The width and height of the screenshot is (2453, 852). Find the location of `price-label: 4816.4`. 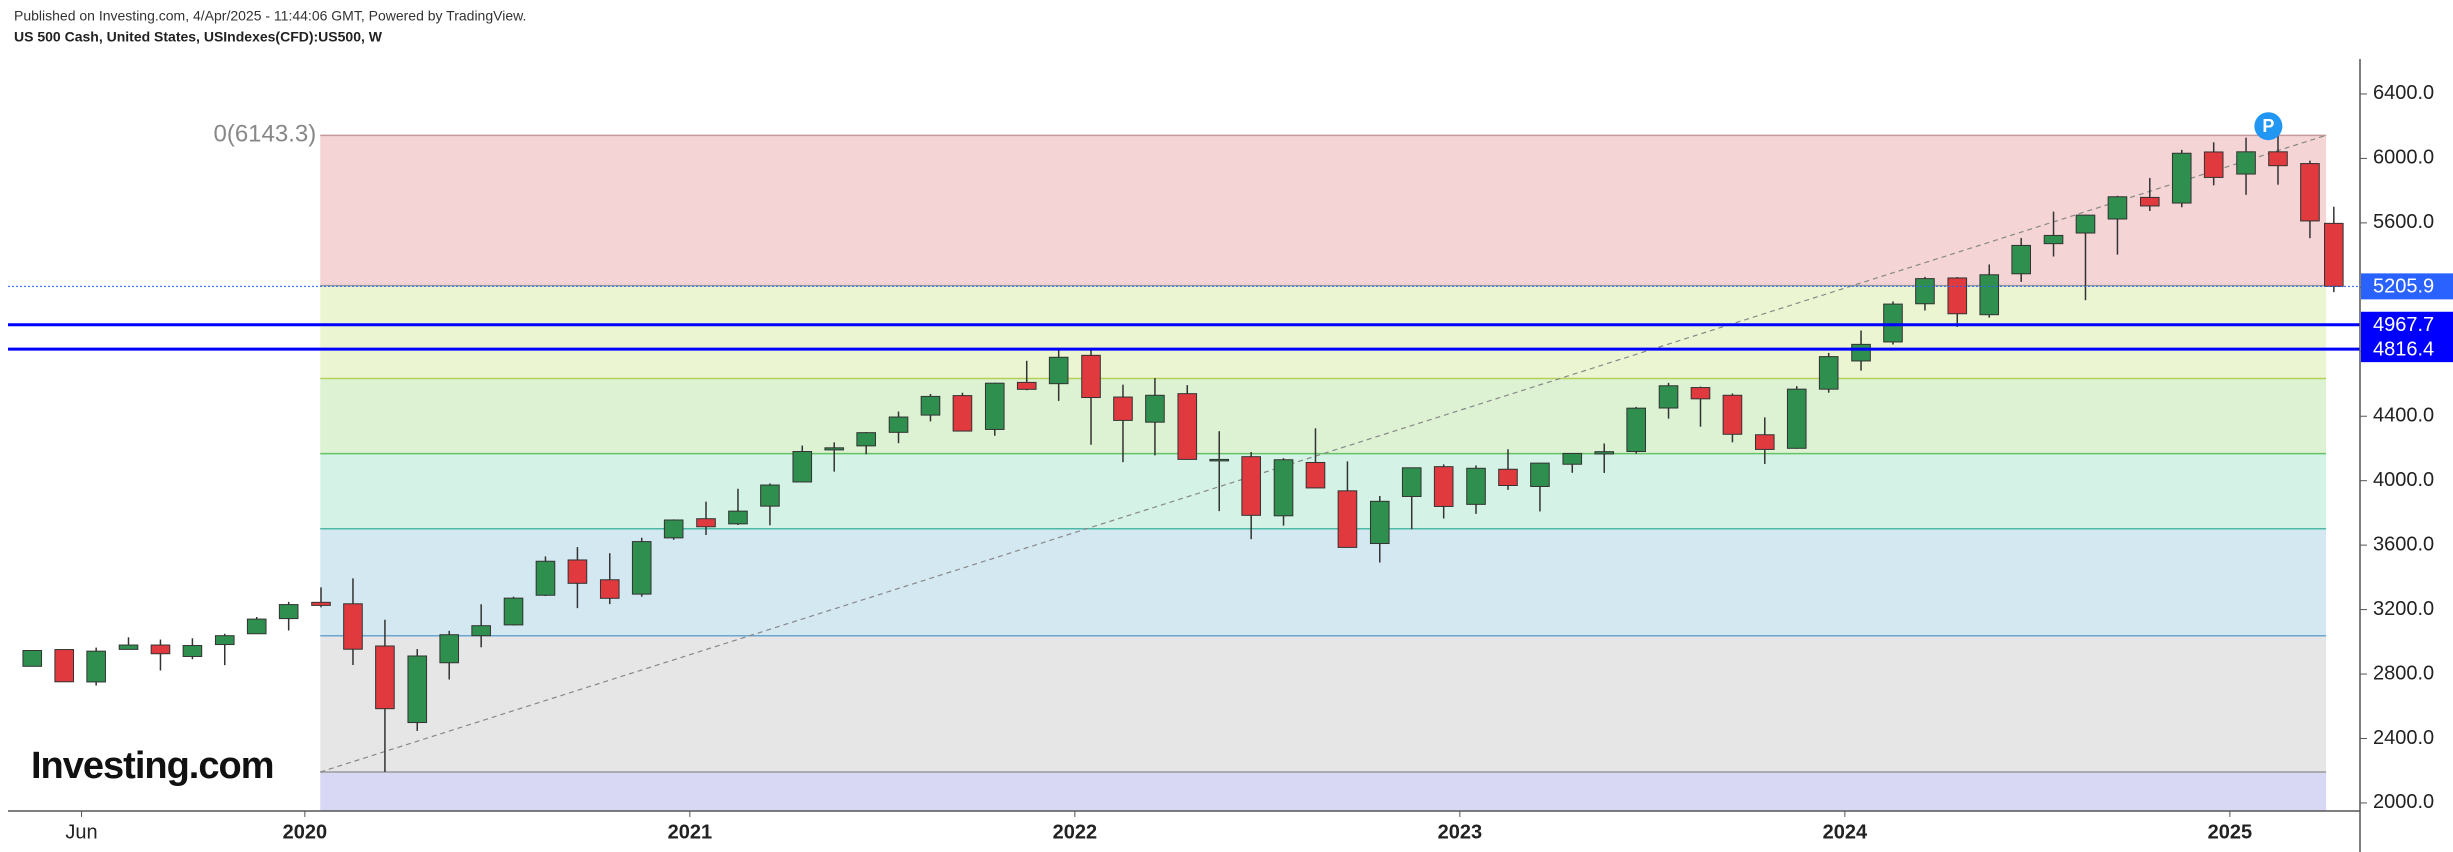

price-label: 4816.4 is located at coordinates (2403, 349).